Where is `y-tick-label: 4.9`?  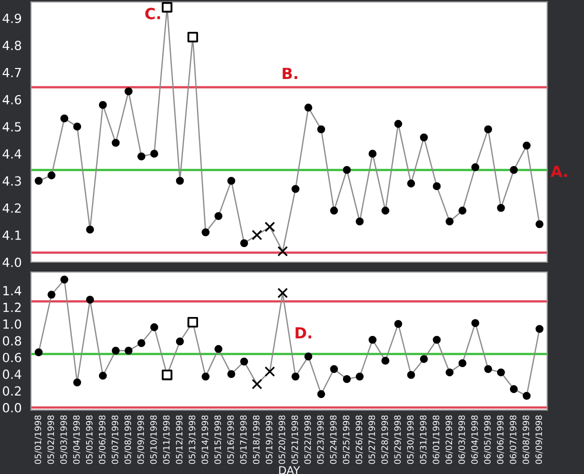 y-tick-label: 4.9 is located at coordinates (12, 19).